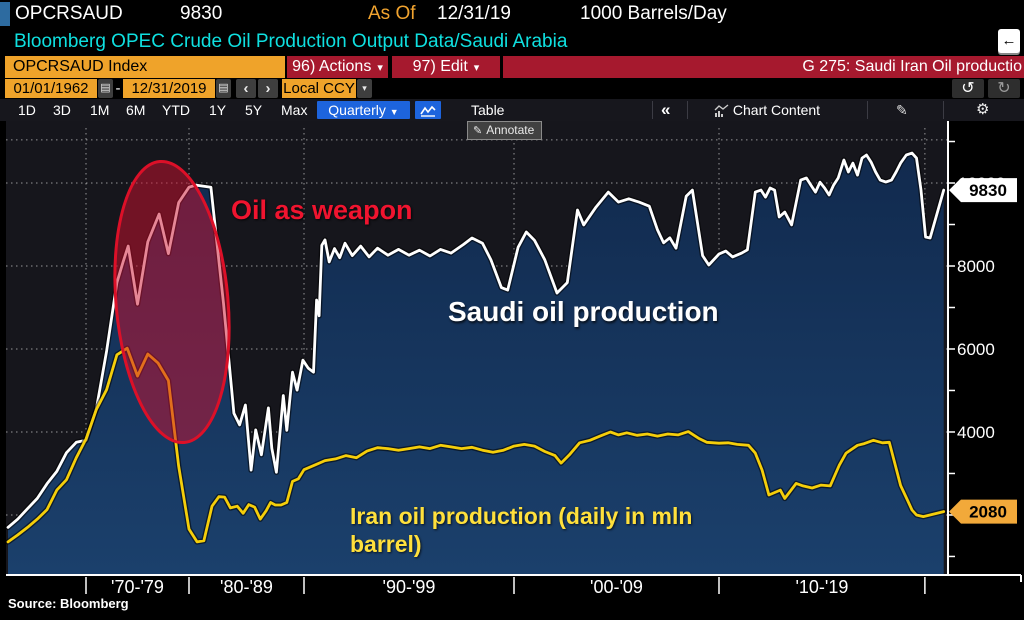 This screenshot has height=620, width=1024. I want to click on x-axis-label: '90-'99, so click(409, 587).